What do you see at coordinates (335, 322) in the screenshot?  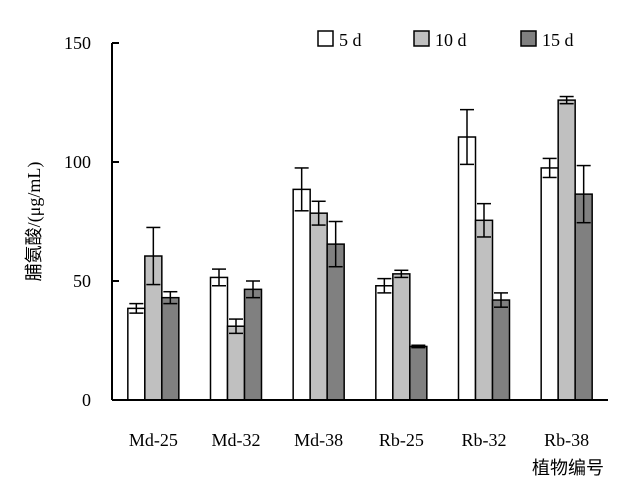 I see `bar-Md-38-15d` at bounding box center [335, 322].